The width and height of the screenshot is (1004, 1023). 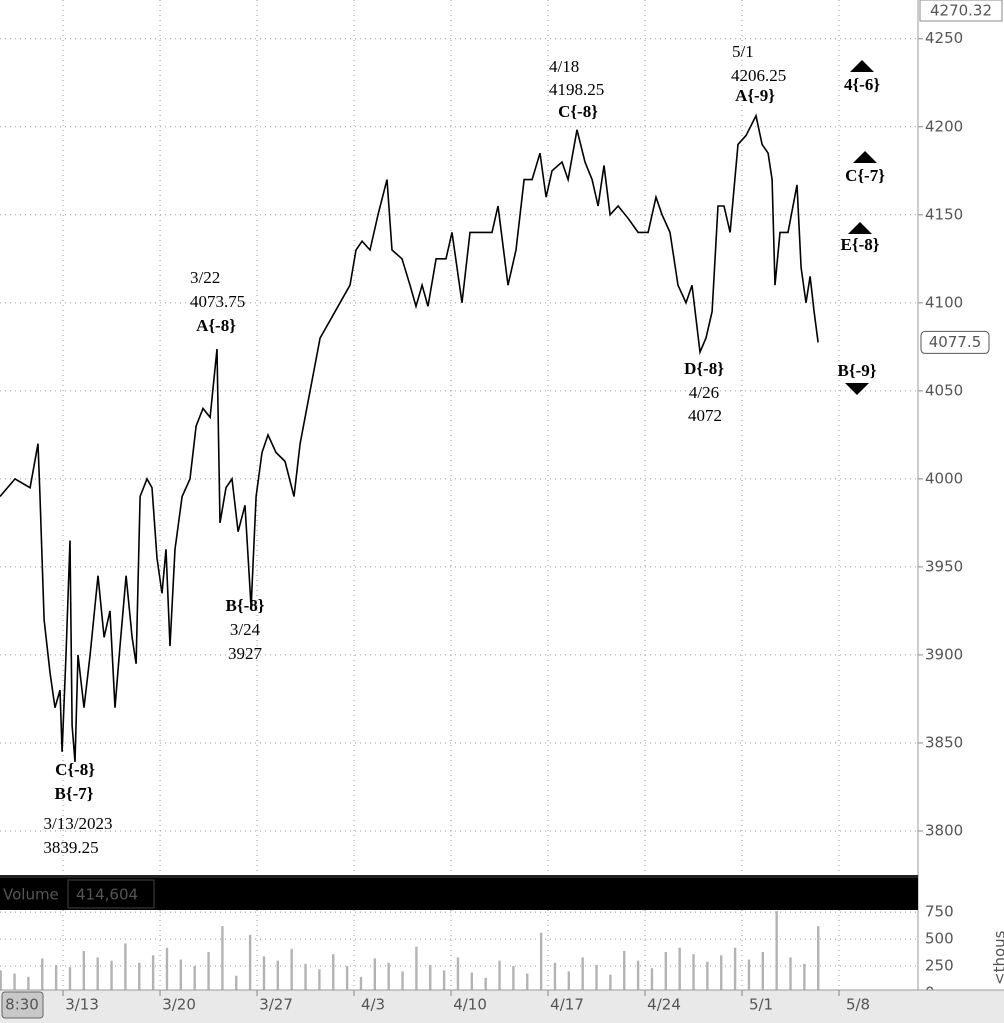 I want to click on x-tick-label: 3/13, so click(x=82, y=1005).